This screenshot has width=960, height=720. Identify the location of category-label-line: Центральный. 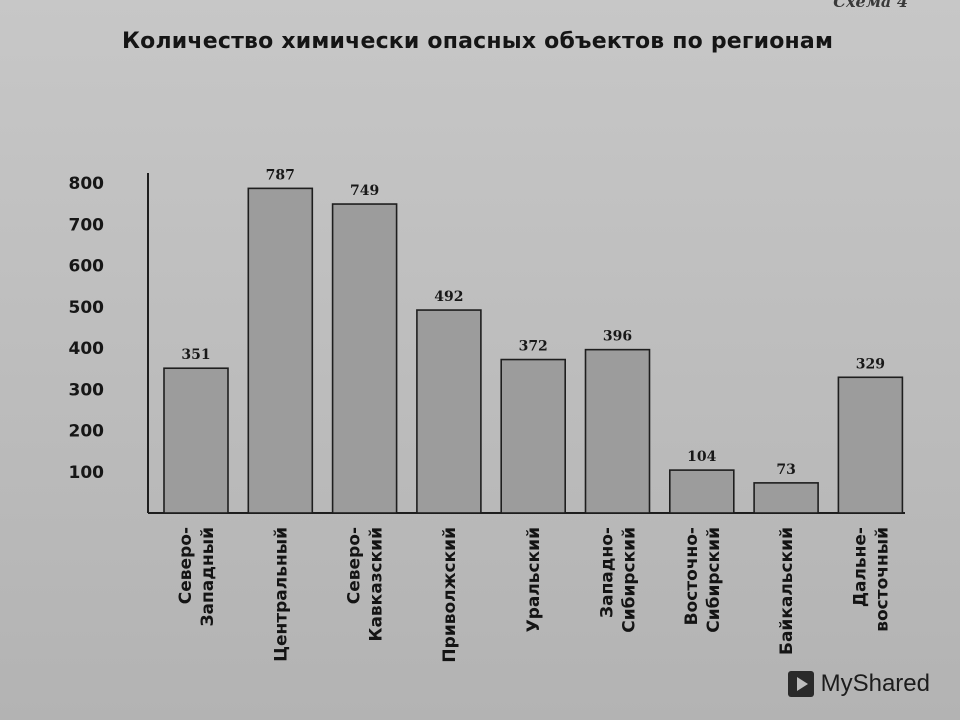
(281, 594).